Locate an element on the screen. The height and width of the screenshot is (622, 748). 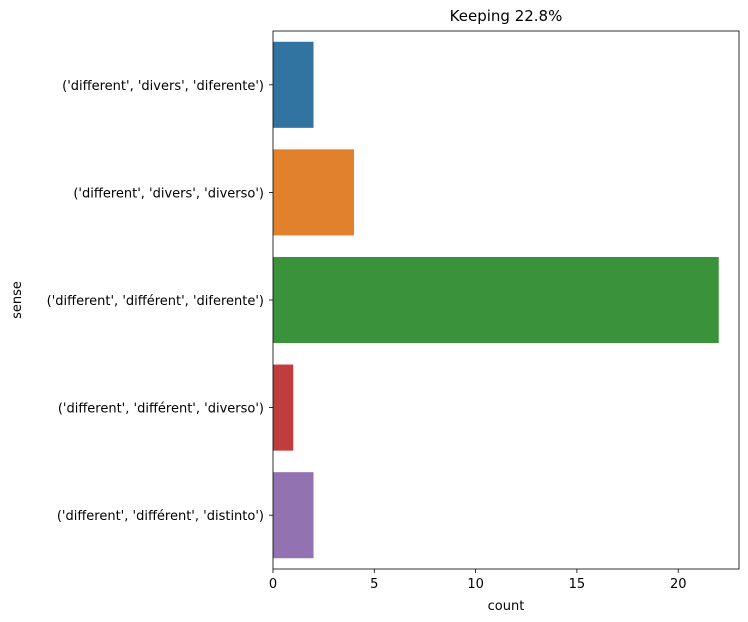
x-tick-label: 20 is located at coordinates (678, 584).